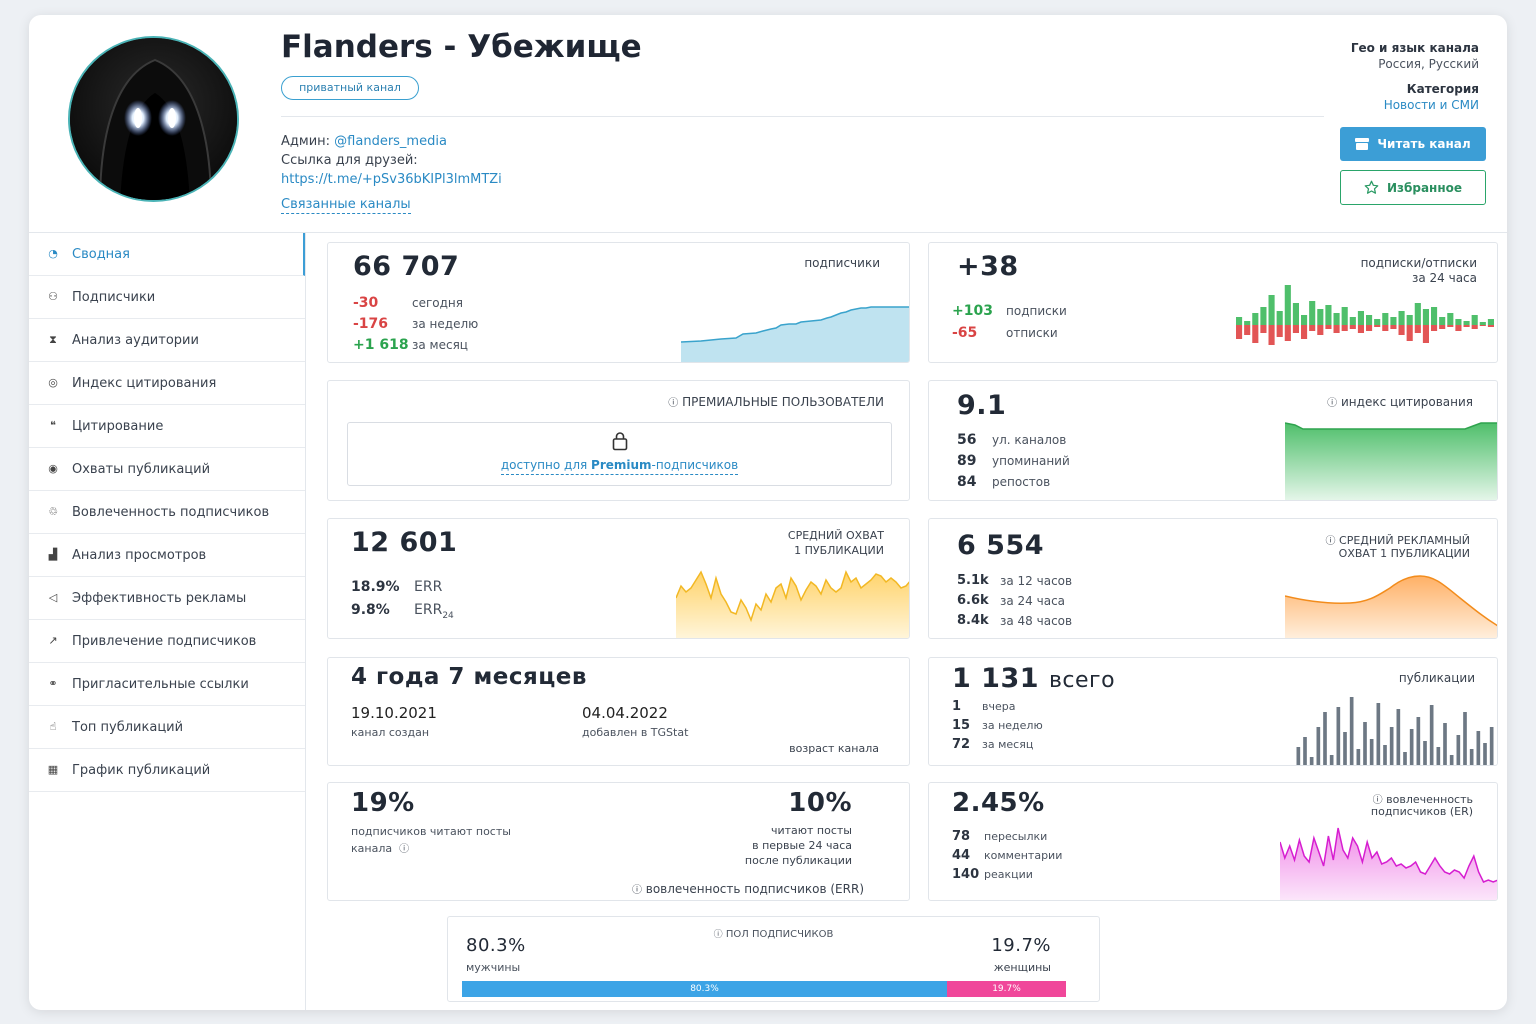 The width and height of the screenshot is (1536, 1024). Describe the element at coordinates (820, 803) in the screenshot. I see `readers-right-value: 10%` at that location.